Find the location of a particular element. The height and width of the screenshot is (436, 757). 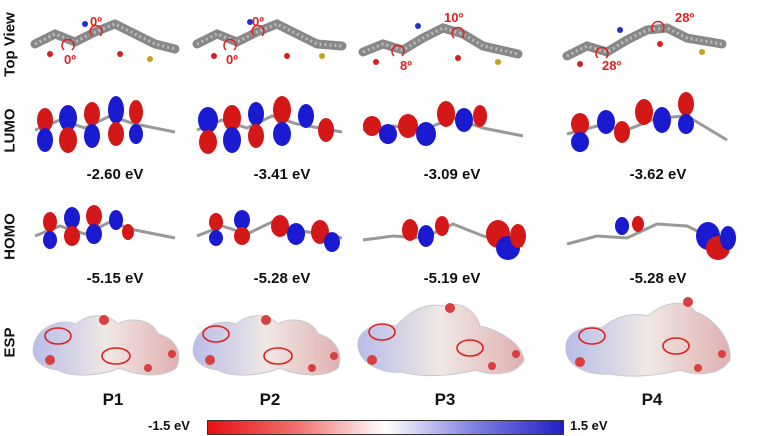

top-view-p1 is located at coordinates (105, 40).